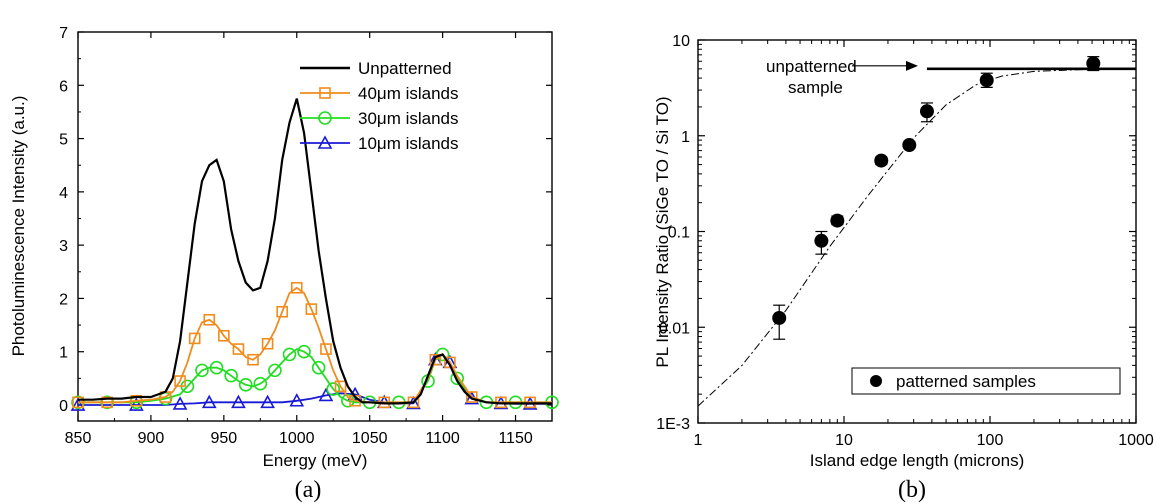 The height and width of the screenshot is (504, 1171). Describe the element at coordinates (662, 231) in the screenshot. I see `b-ylabel: PL Intensity Ratio (SiGe TO / Si TO)` at that location.